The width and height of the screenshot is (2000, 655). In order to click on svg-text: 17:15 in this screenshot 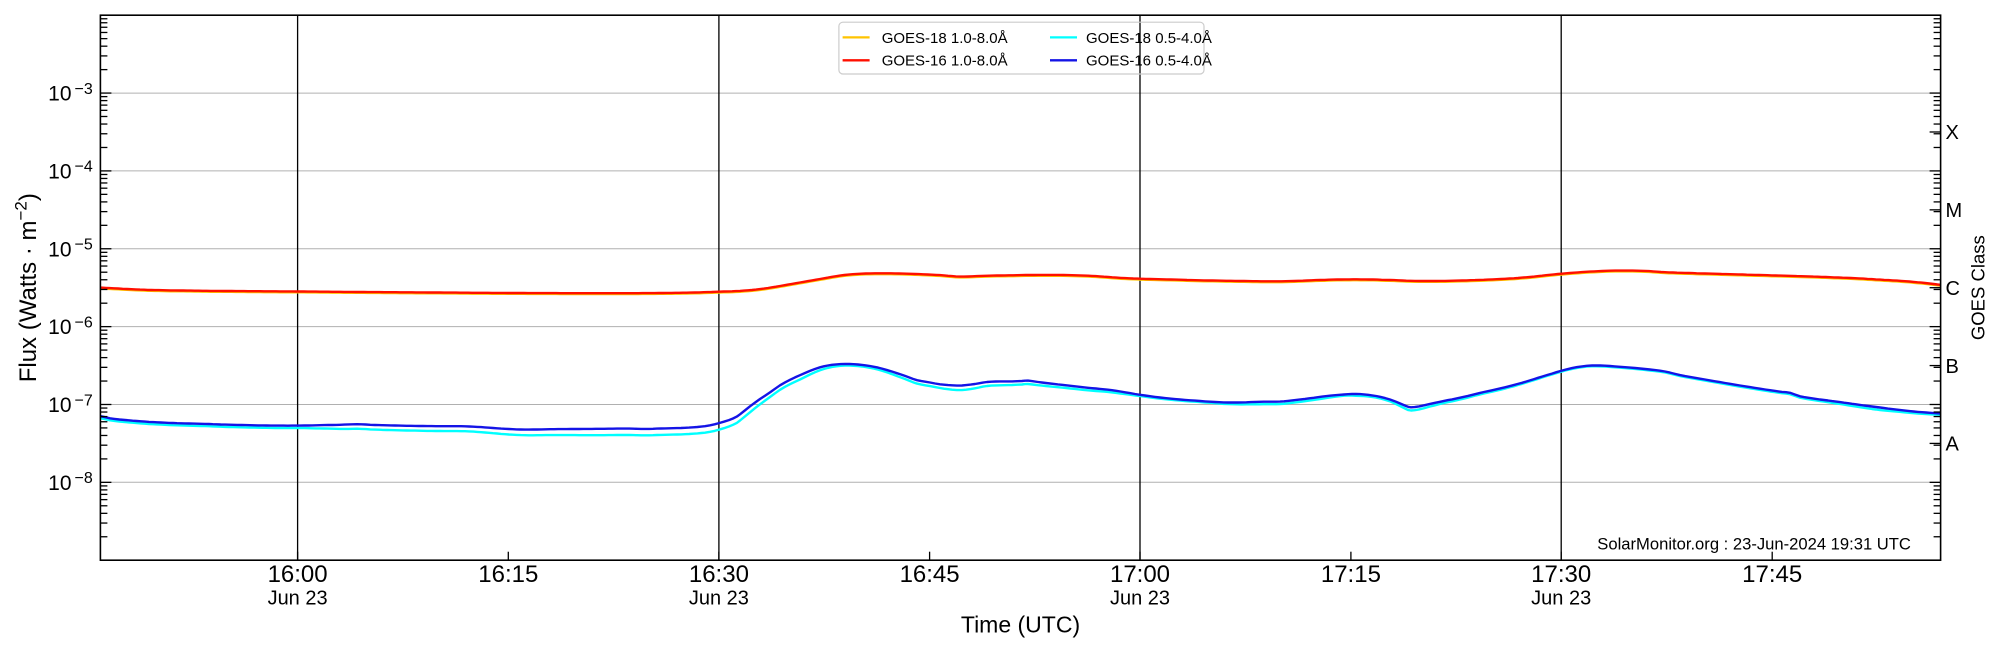, I will do `click(1351, 574)`.